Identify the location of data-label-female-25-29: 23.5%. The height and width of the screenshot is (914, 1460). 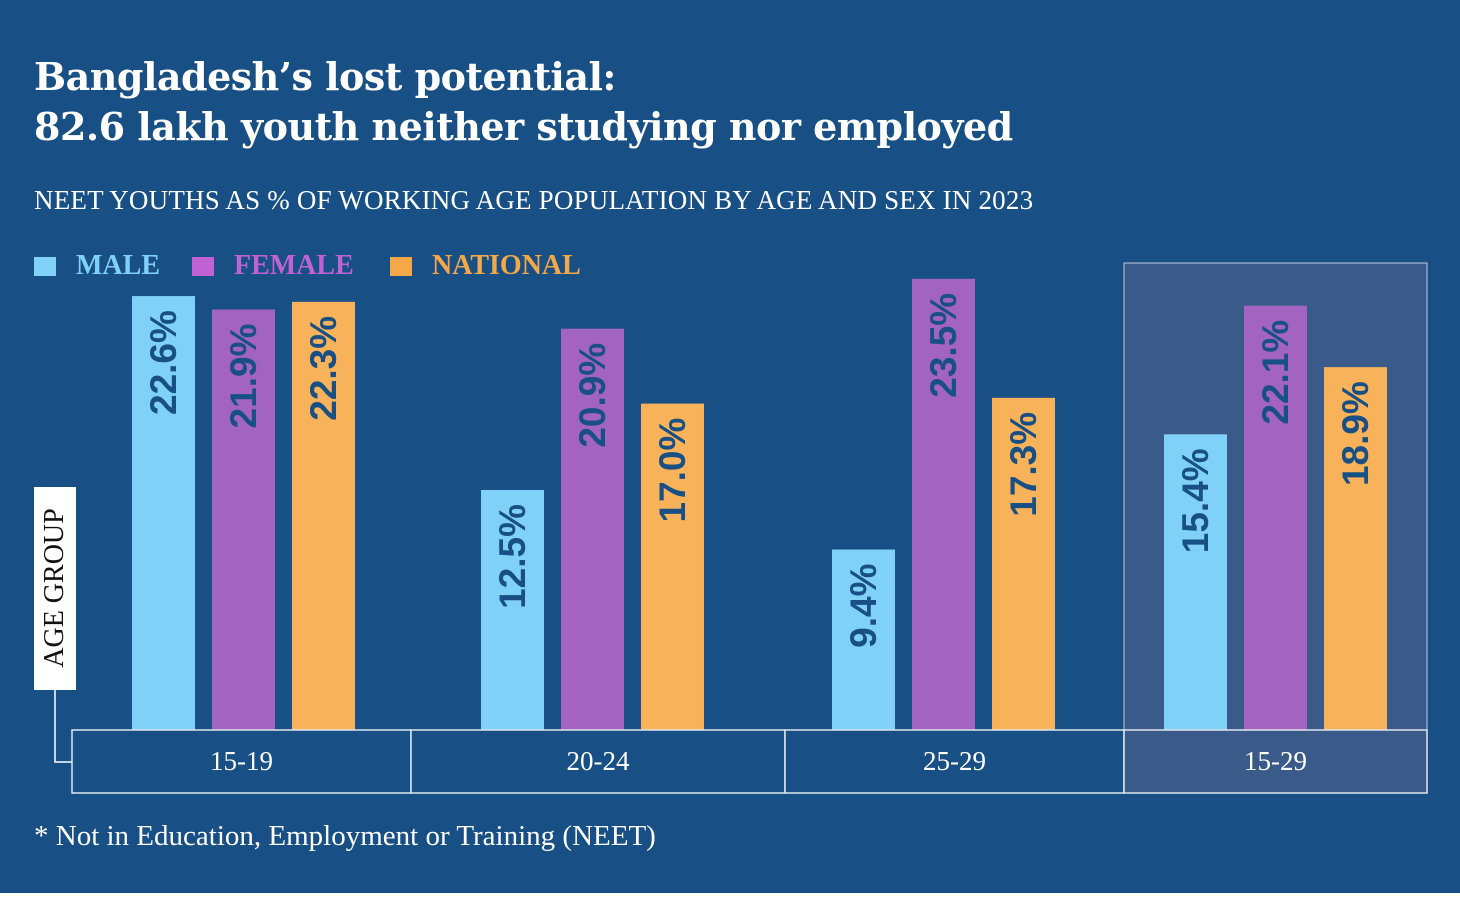
(943, 345).